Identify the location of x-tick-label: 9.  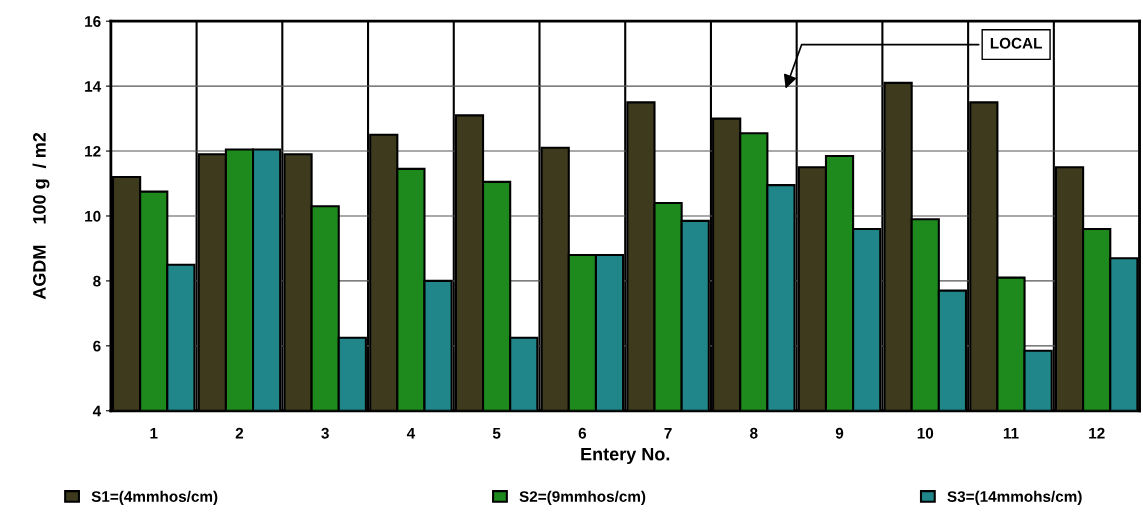
(839, 433).